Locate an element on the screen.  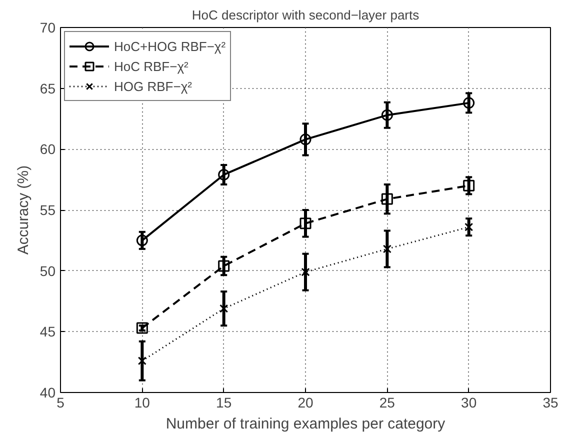
x-tick-label: 30 is located at coordinates (469, 402).